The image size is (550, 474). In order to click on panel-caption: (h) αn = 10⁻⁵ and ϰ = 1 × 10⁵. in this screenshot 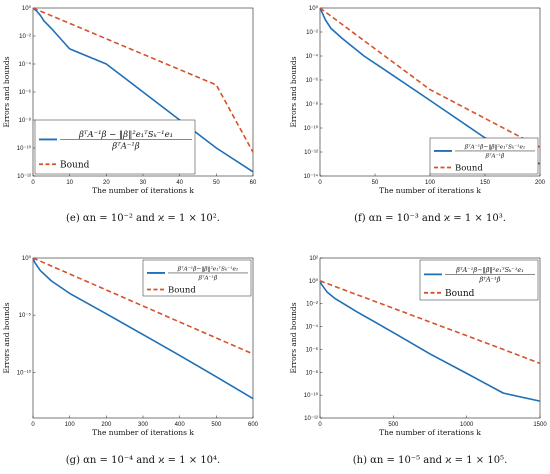, I will do `click(430, 460)`.